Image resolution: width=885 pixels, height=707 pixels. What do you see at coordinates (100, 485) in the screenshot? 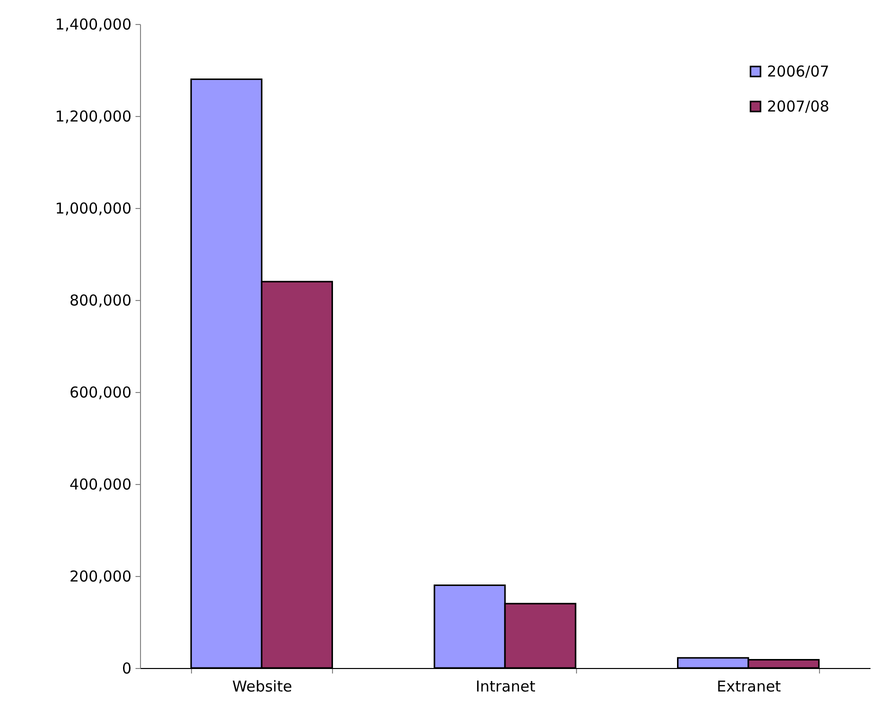
I see `y-tick-label: 400,000` at bounding box center [100, 485].